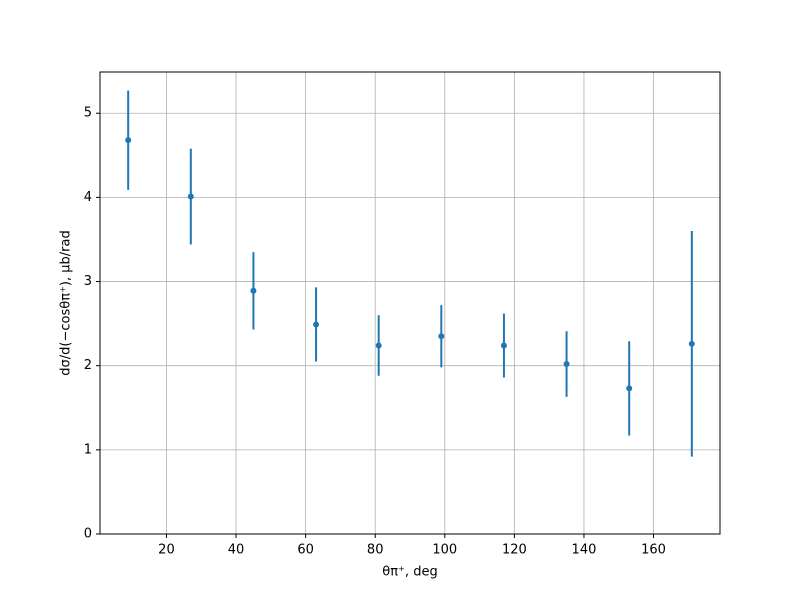 This screenshot has width=800, height=600. I want to click on x-tick-label: 60, so click(305, 550).